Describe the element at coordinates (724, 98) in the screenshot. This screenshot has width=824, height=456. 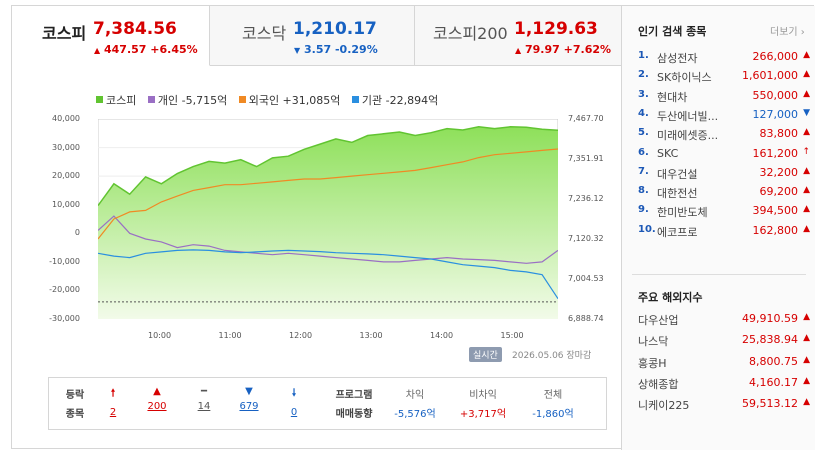
I see `popular-item: 3. 현대차 550,000 ▲` at that location.